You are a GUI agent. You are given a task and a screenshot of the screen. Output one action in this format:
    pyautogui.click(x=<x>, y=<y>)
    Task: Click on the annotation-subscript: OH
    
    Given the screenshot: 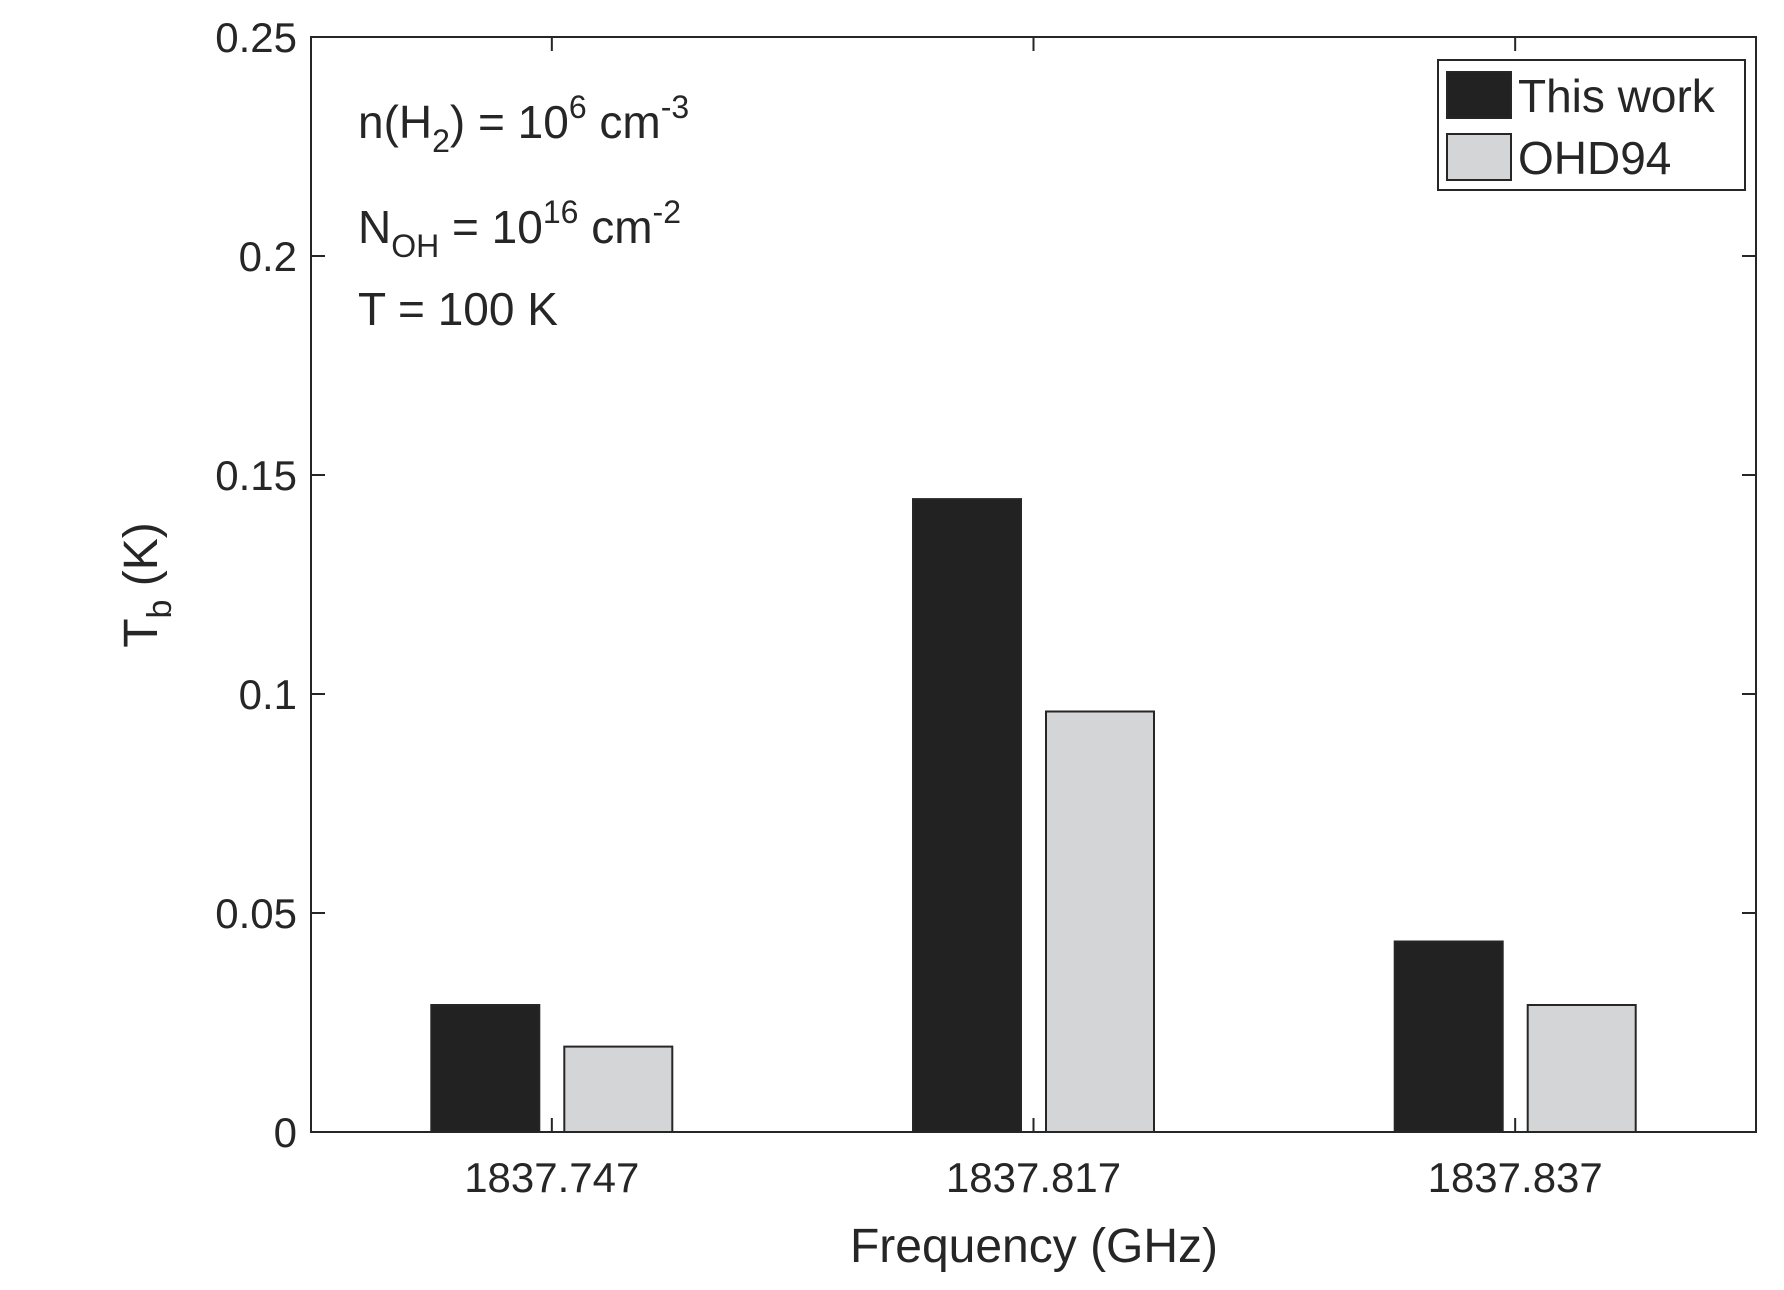 What is the action you would take?
    pyautogui.click(x=415, y=246)
    